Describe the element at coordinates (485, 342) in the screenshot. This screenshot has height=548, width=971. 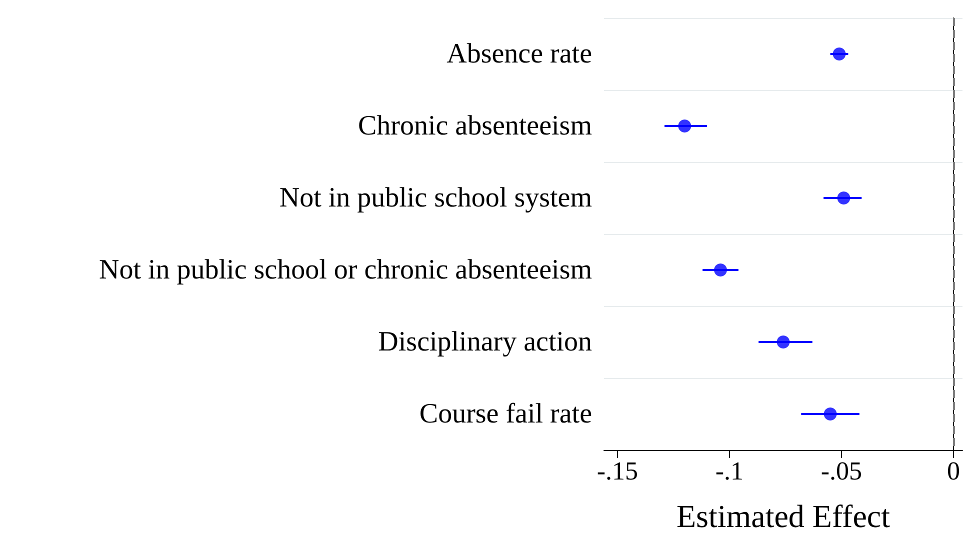
I see `y-tick-label: Disciplinary action` at that location.